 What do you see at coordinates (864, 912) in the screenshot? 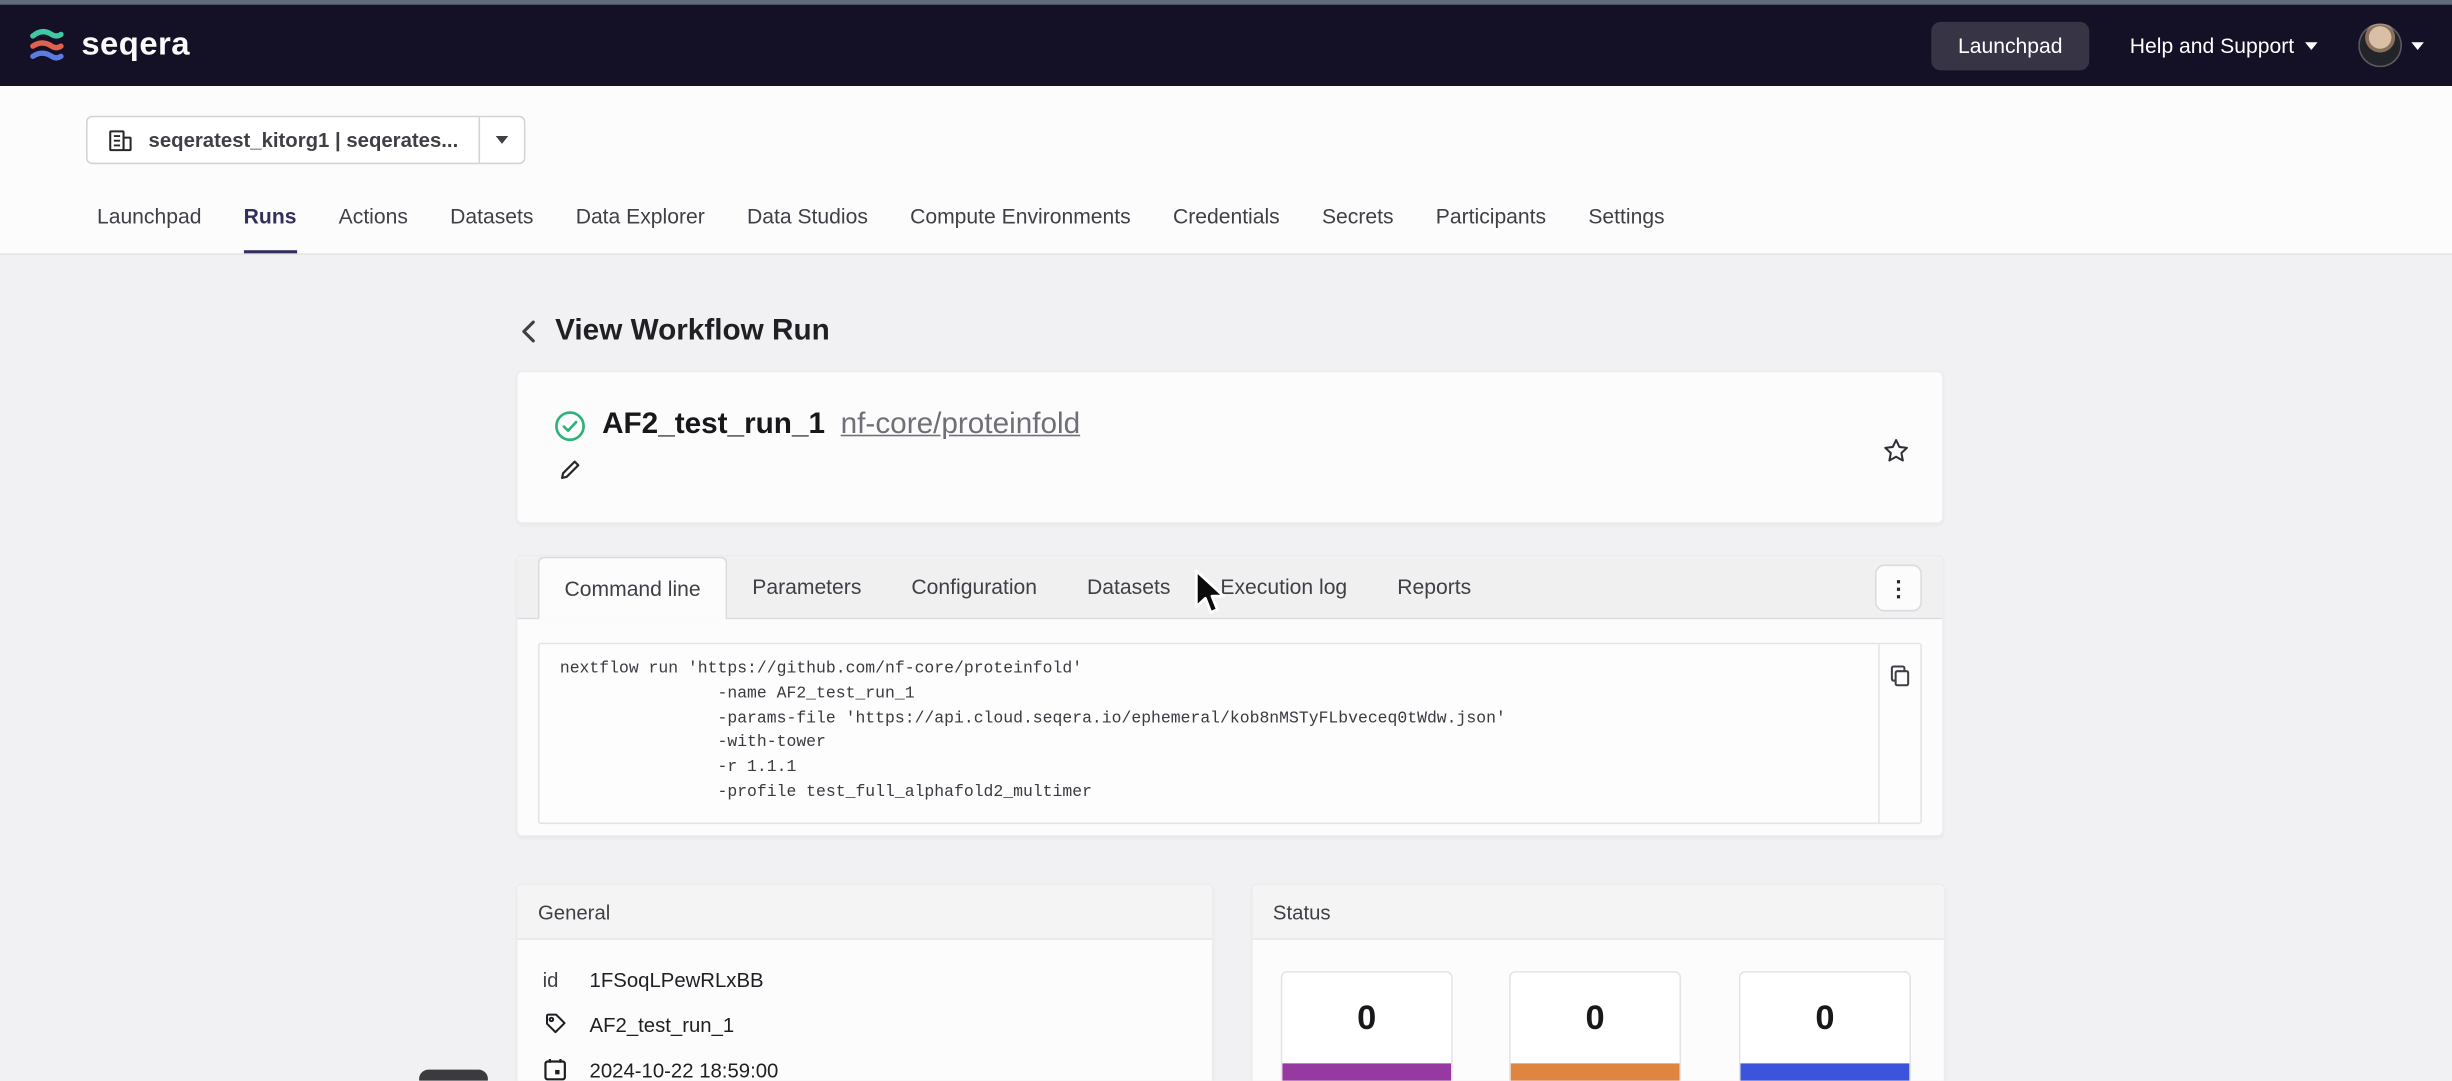
I see `general-header: General` at bounding box center [864, 912].